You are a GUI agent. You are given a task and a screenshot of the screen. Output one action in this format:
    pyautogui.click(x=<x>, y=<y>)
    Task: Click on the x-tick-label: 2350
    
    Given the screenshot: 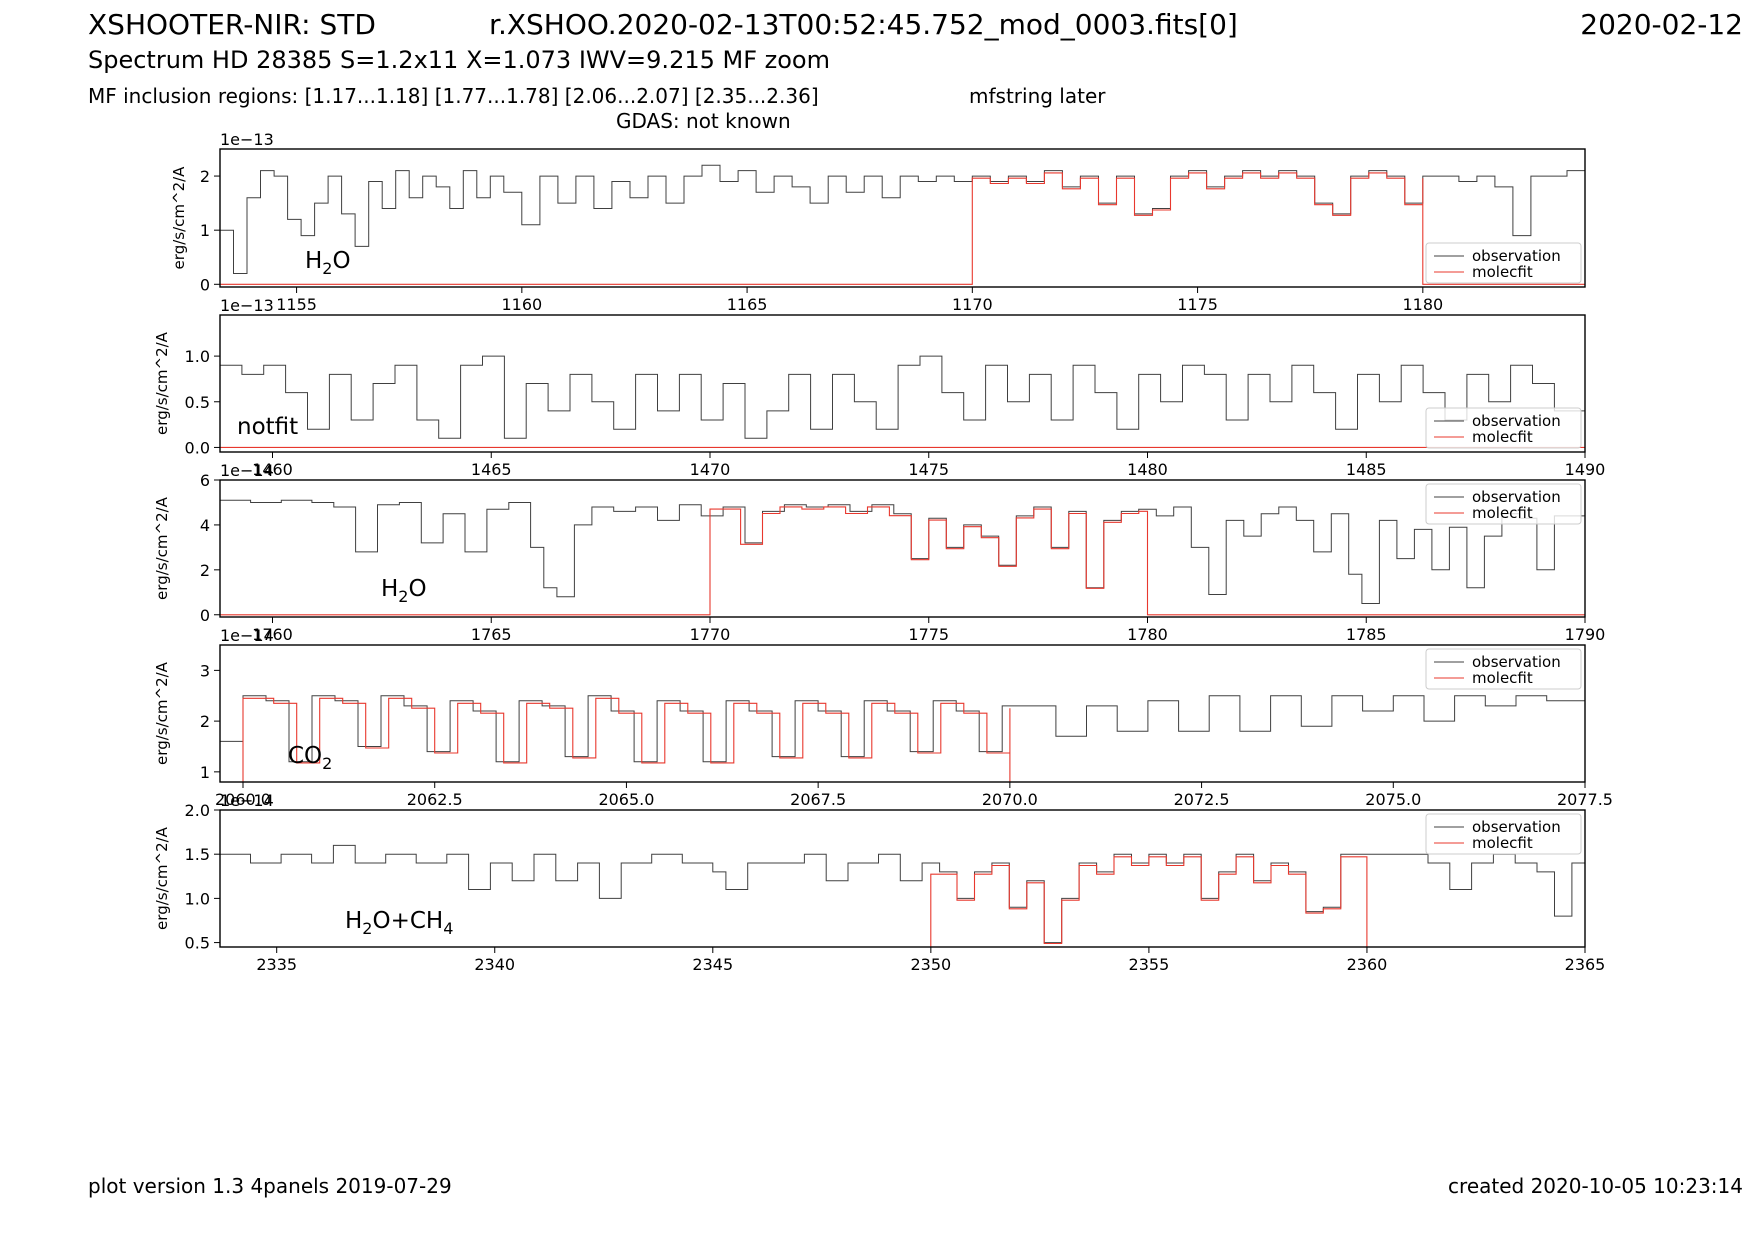 What is the action you would take?
    pyautogui.click(x=930, y=964)
    